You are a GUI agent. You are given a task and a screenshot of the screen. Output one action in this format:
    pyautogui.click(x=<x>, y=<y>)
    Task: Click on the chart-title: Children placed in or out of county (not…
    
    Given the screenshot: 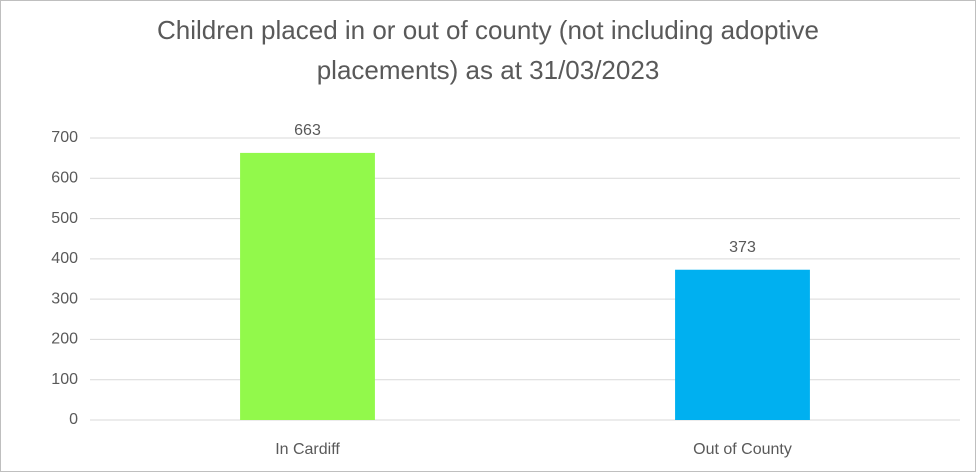 What is the action you would take?
    pyautogui.click(x=488, y=50)
    